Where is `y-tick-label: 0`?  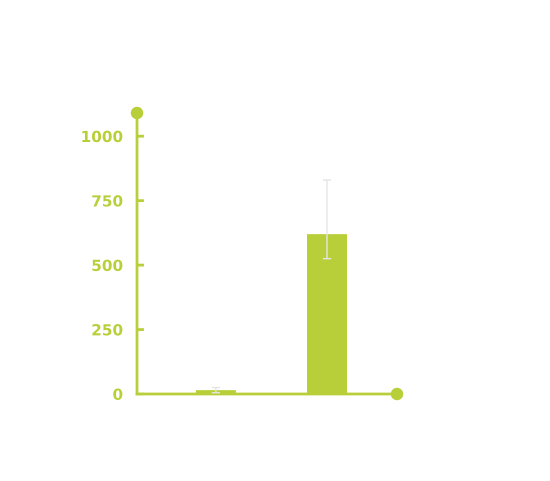
y-tick-label: 0 is located at coordinates (117, 394).